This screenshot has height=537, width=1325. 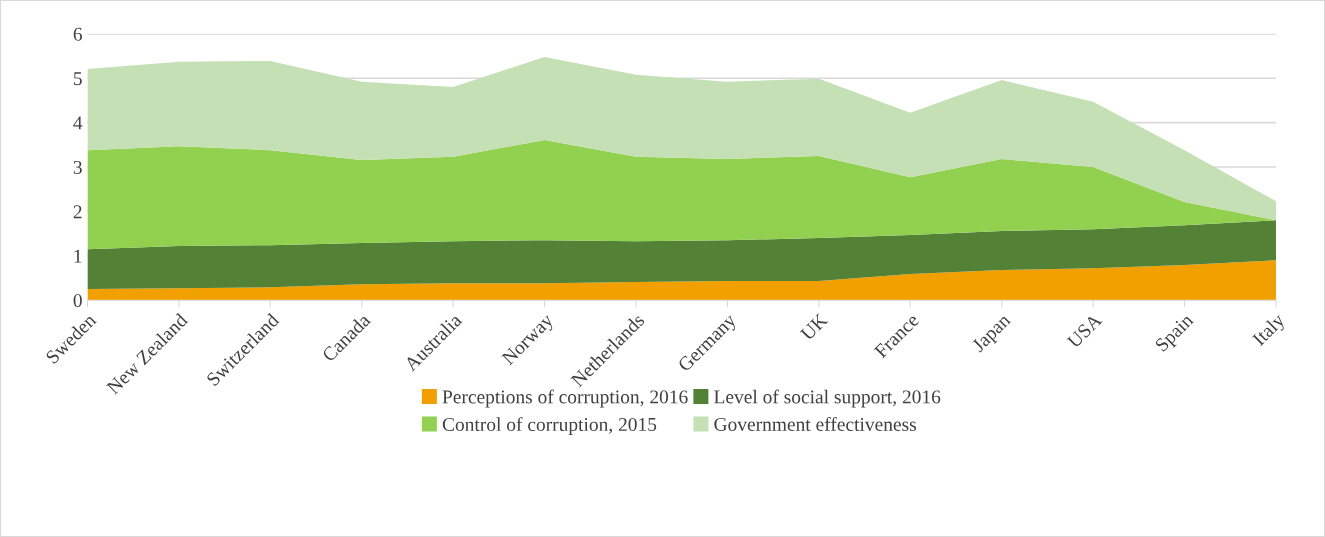 What do you see at coordinates (815, 424) in the screenshot?
I see `legend-label: Government effectiveness` at bounding box center [815, 424].